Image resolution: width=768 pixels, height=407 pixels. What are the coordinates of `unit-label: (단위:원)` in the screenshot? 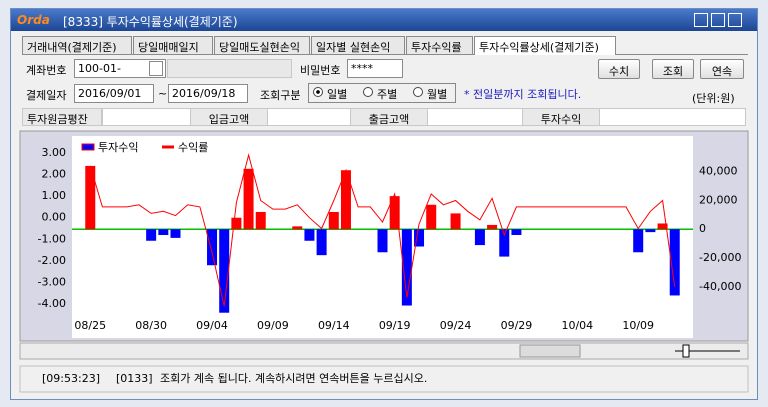 It's located at (713, 98).